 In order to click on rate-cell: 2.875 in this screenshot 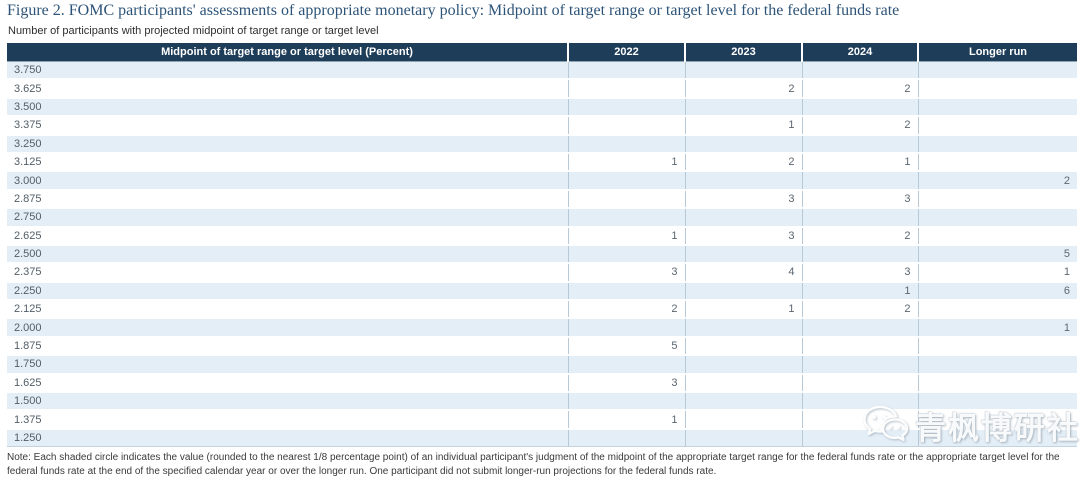, I will do `click(287, 199)`.